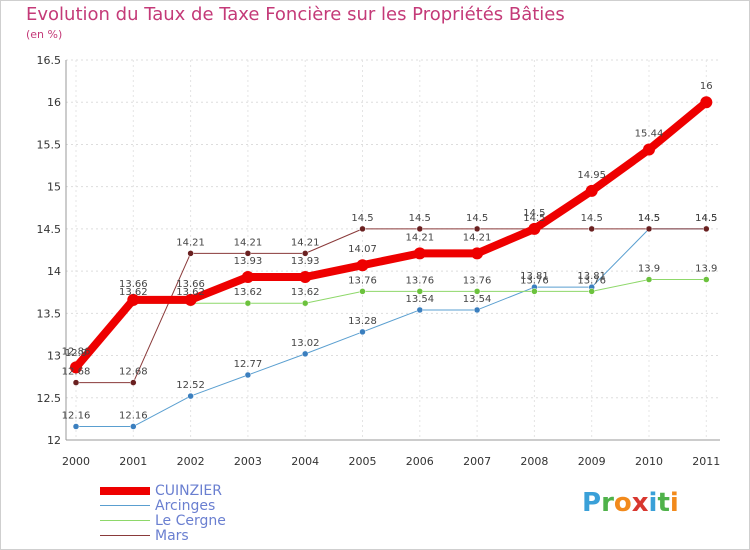 Image resolution: width=750 pixels, height=550 pixels. I want to click on data-label-arcinges: 13.02, so click(305, 343).